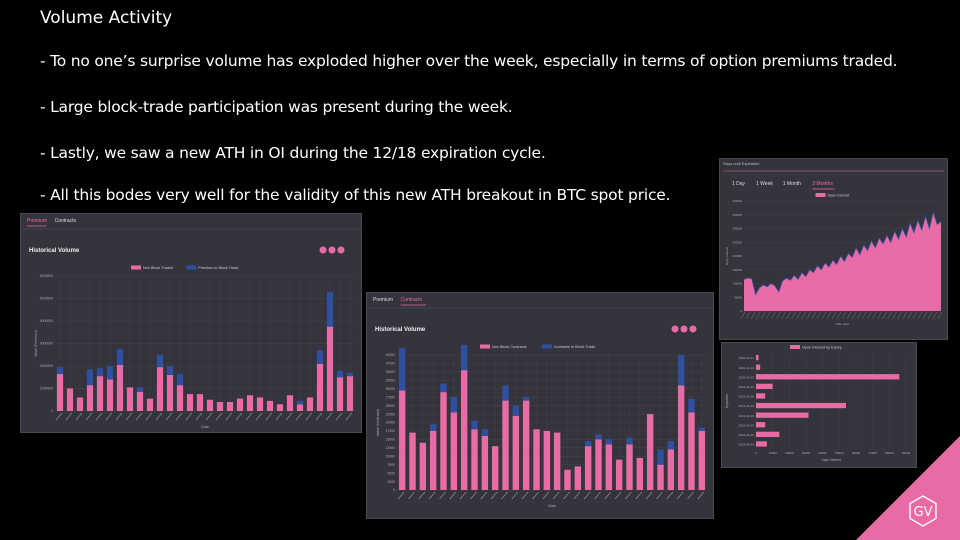  What do you see at coordinates (400, 330) in the screenshot?
I see `chart-title: Historical Volume` at bounding box center [400, 330].